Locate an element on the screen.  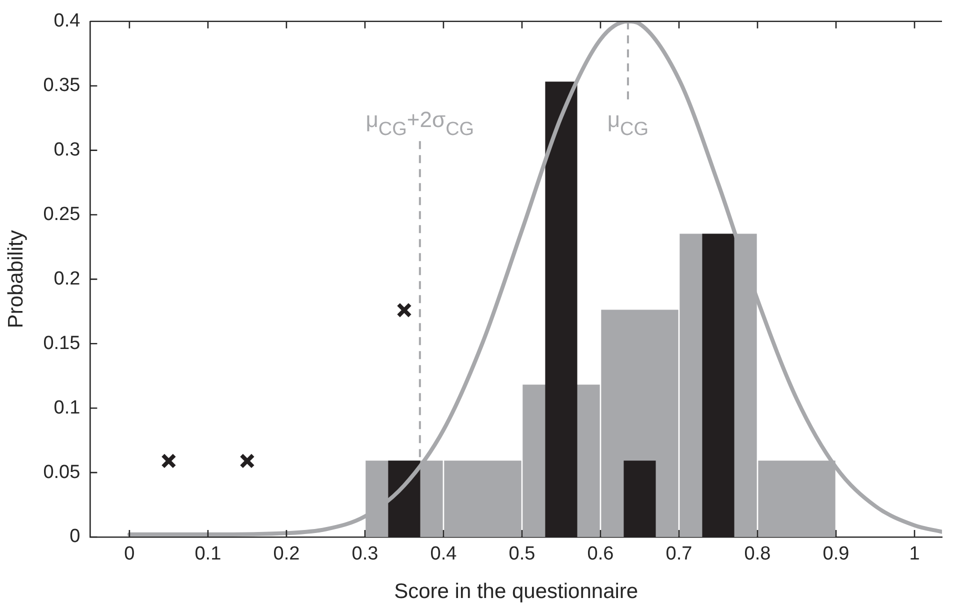
y-axis-title: Probability is located at coordinates (16, 279).